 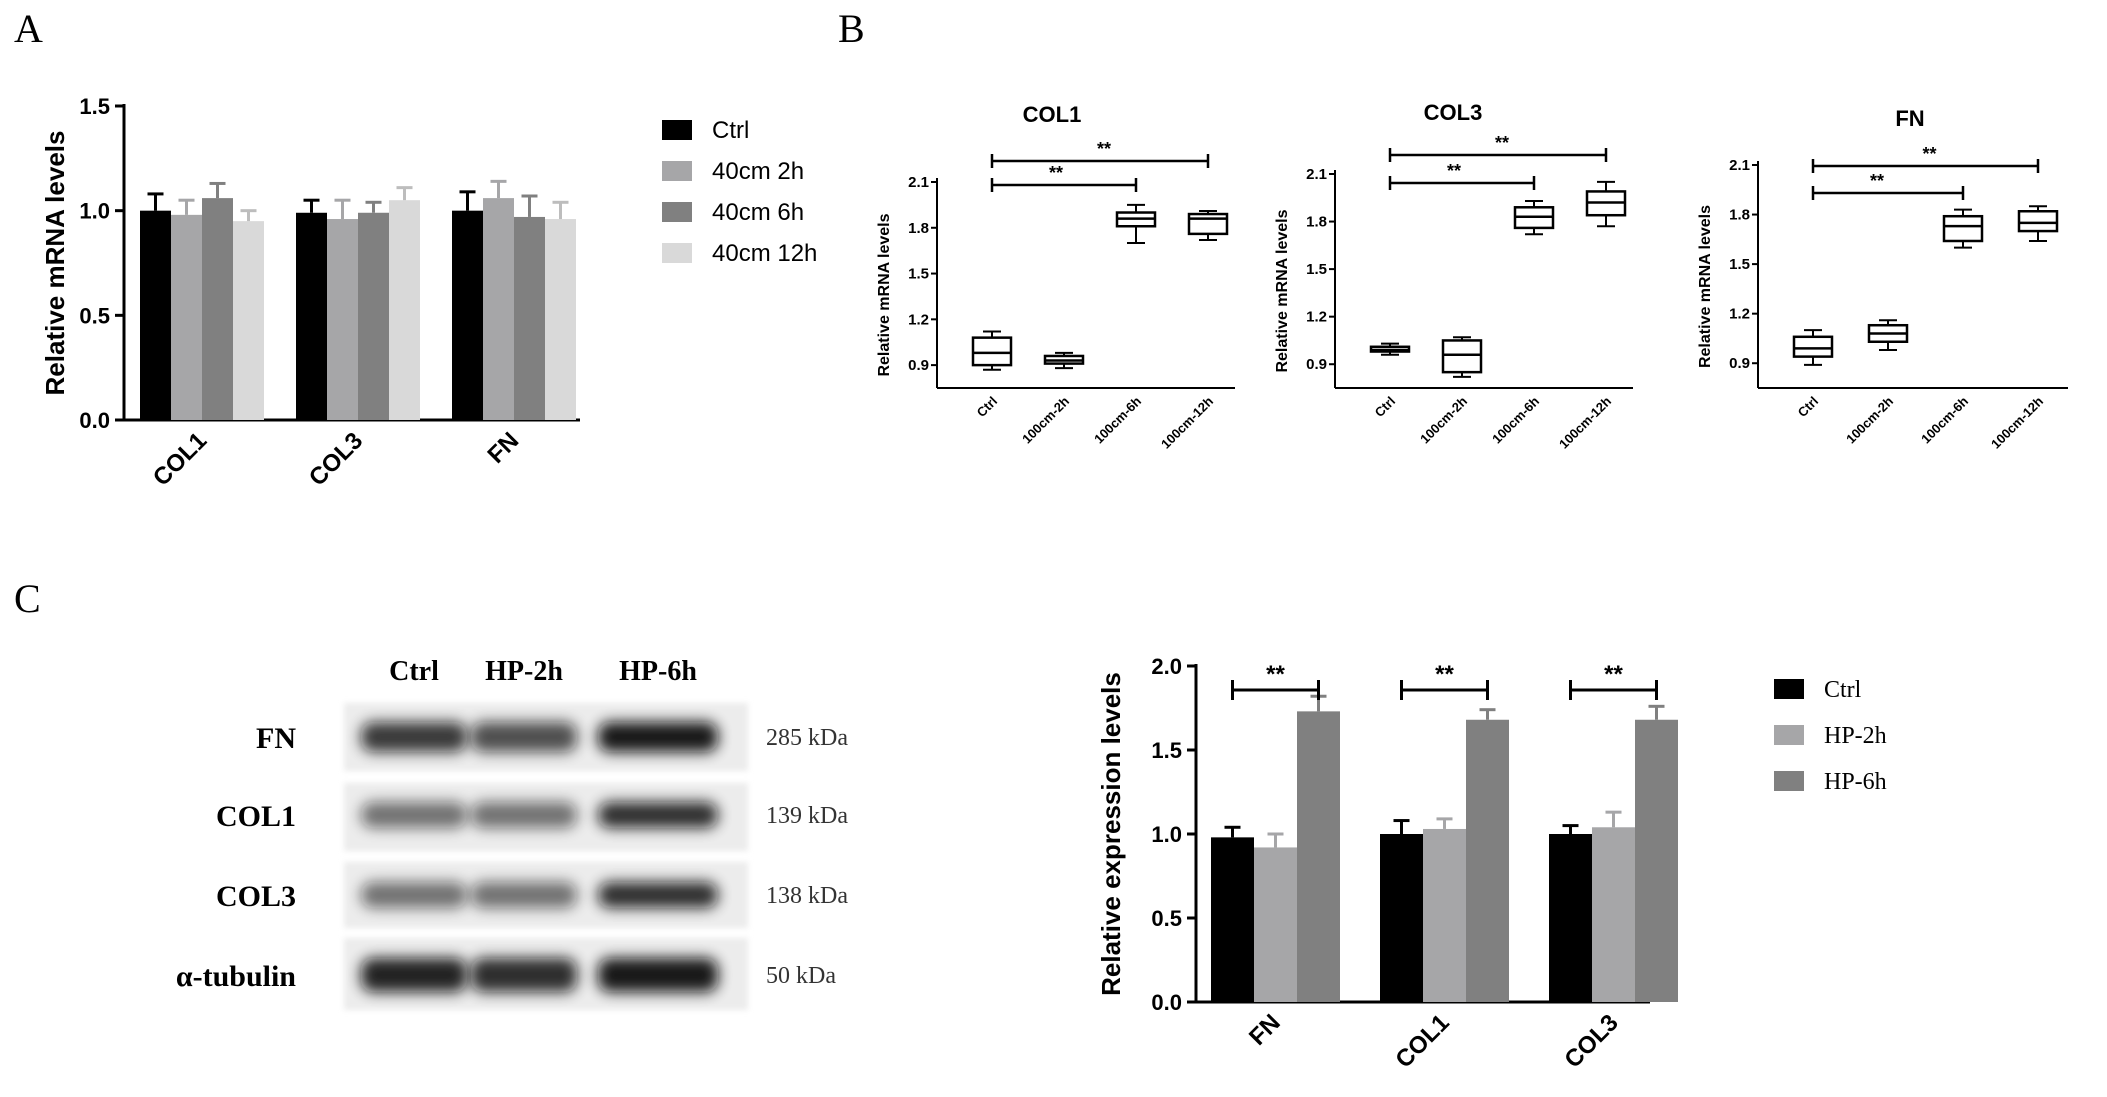 I want to click on legend-label-hp-6h: HP-6h, so click(x=1855, y=782).